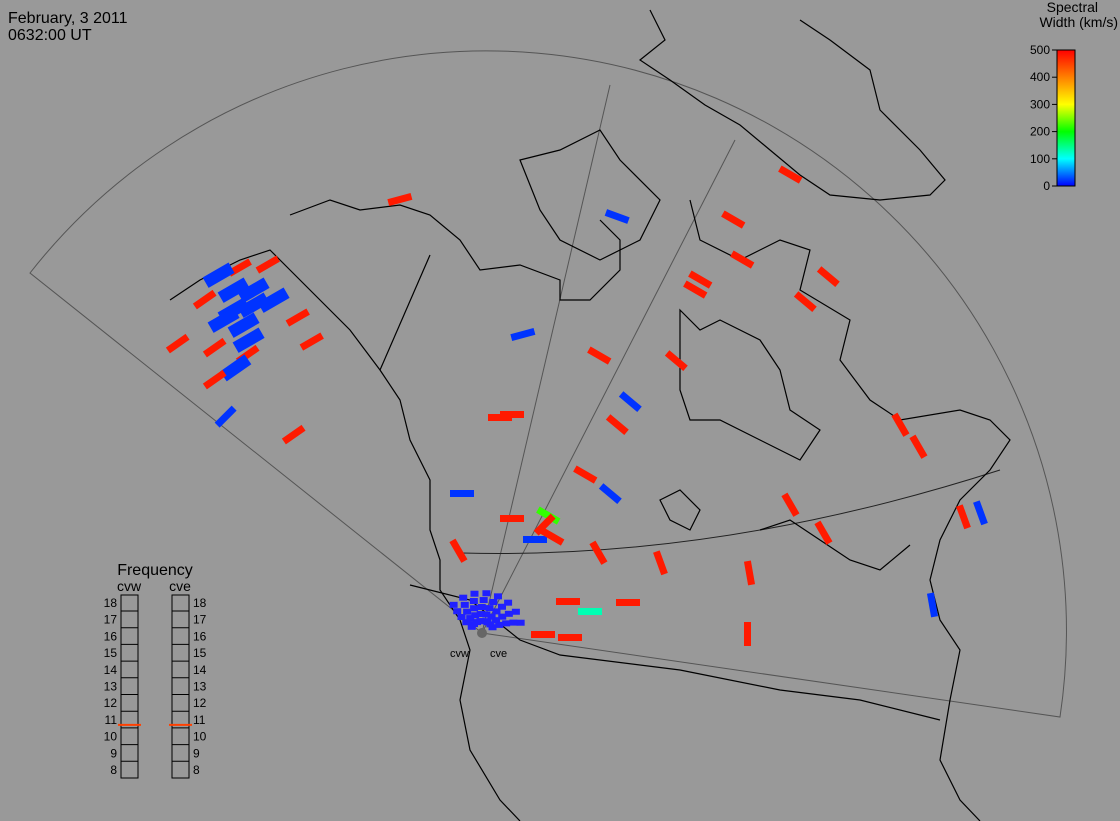 The width and height of the screenshot is (1120, 821). Describe the element at coordinates (1040, 104) in the screenshot. I see `colorbar-tick-label: 300` at that location.